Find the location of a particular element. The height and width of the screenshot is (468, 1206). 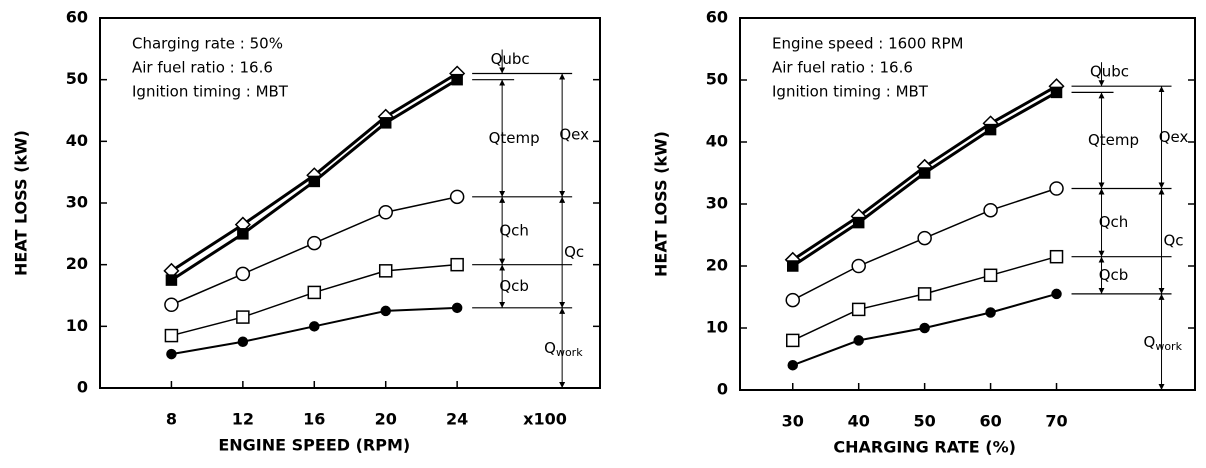

x-tick-label: 24 is located at coordinates (457, 419).